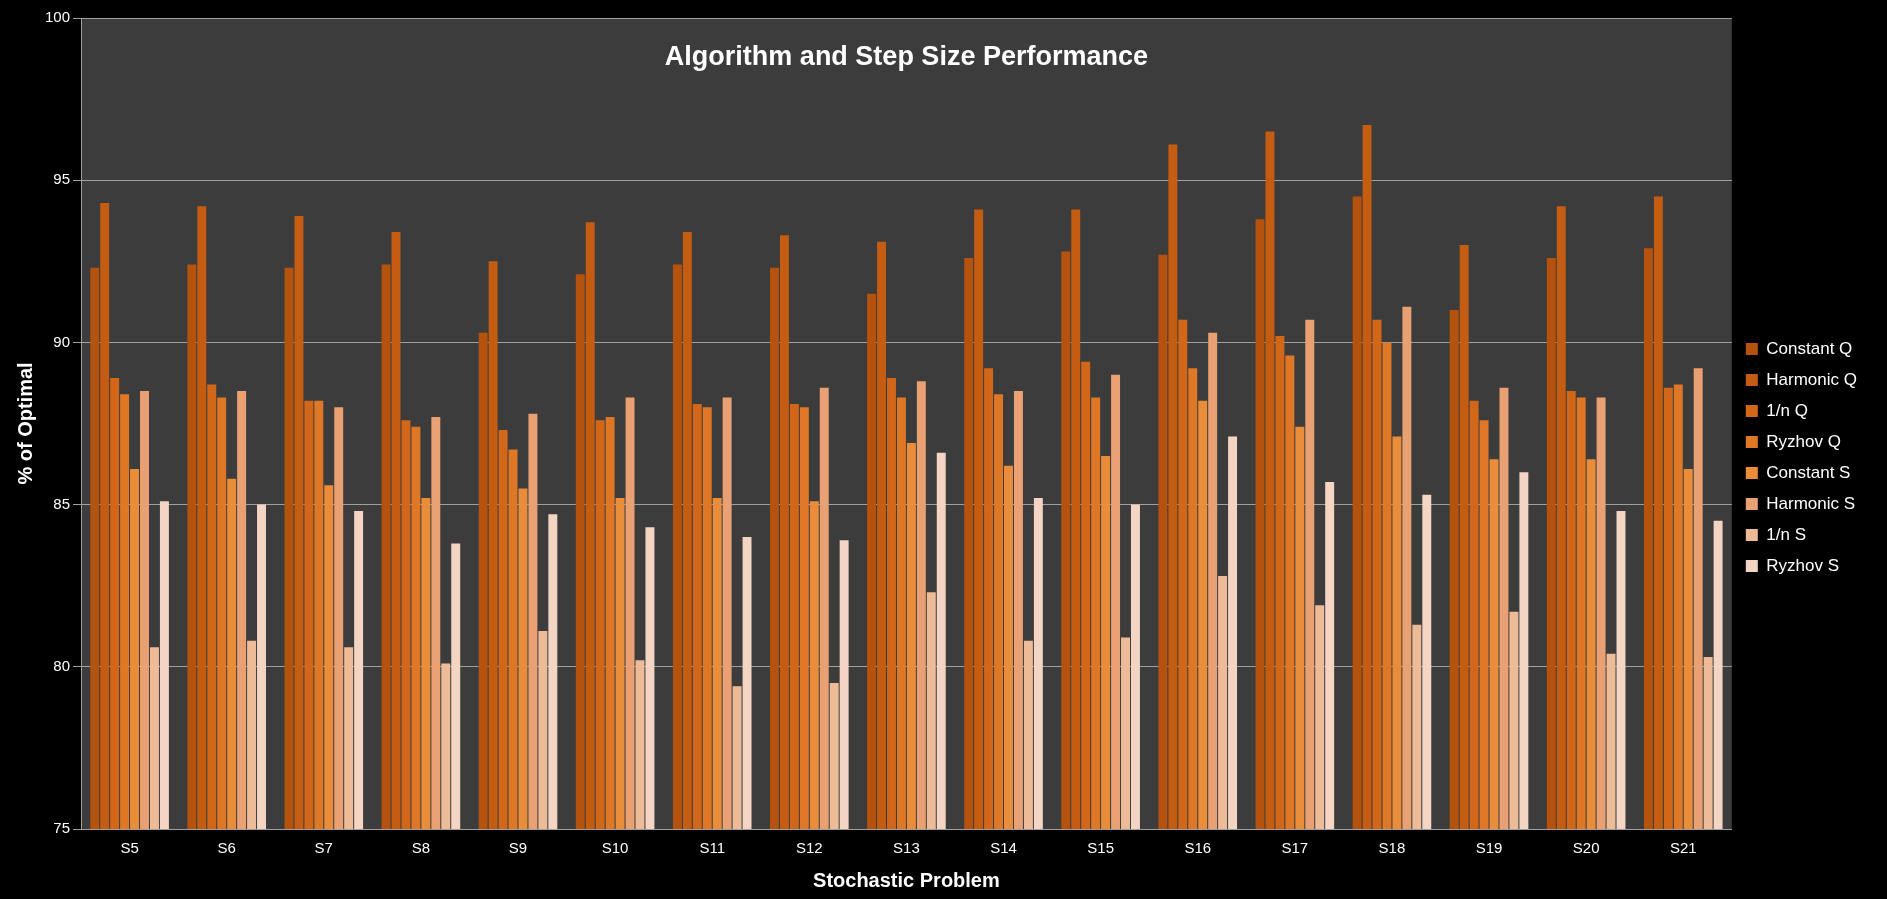 This screenshot has height=899, width=1887. Describe the element at coordinates (906, 848) in the screenshot. I see `x-tick-label: S13` at that location.